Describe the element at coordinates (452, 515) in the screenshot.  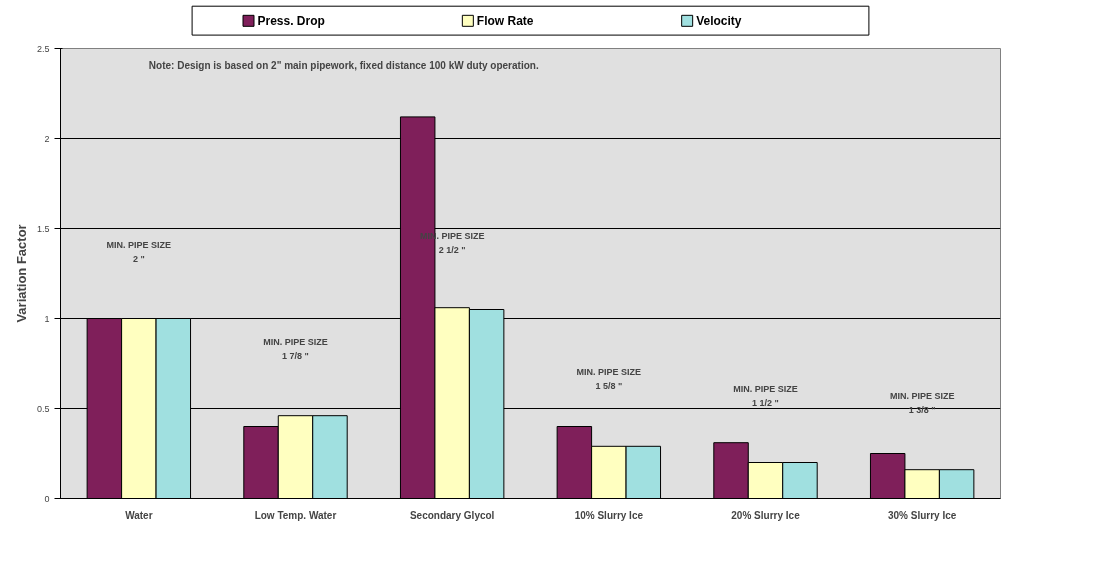
I see `x-tick-label: Secondary Glycol` at that location.